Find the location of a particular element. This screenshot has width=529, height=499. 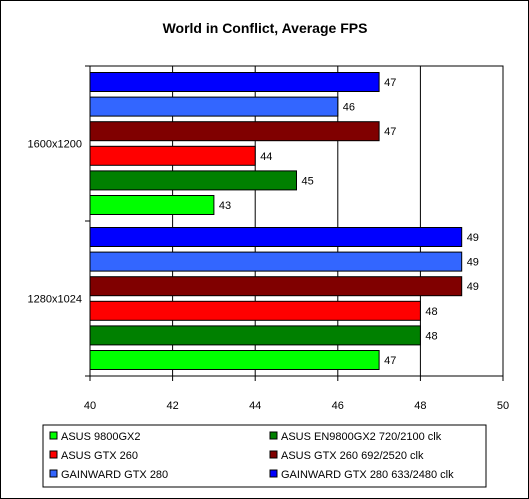

x-tick-label: 40 is located at coordinates (90, 406).